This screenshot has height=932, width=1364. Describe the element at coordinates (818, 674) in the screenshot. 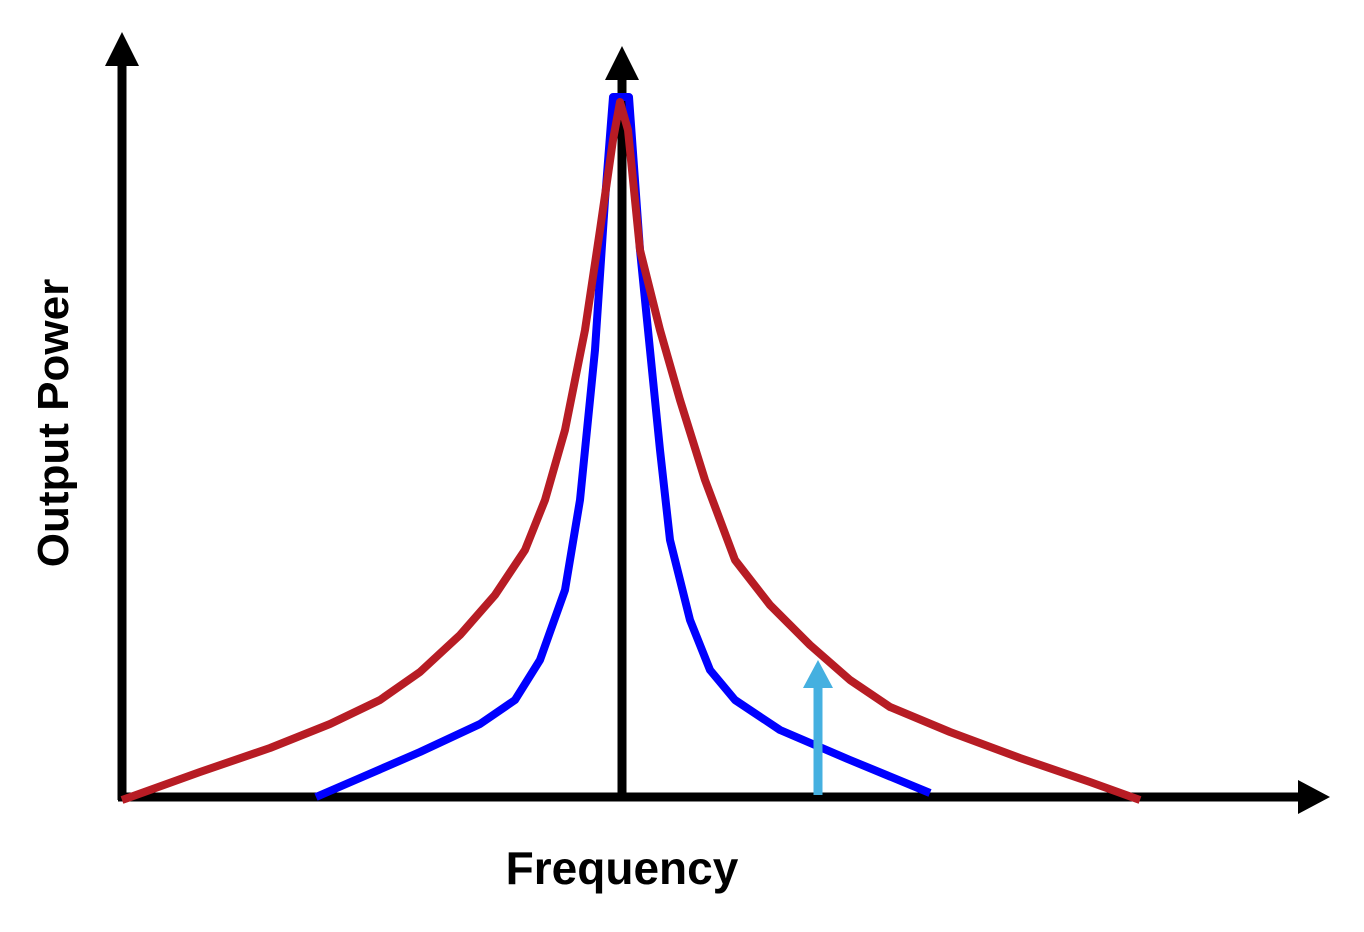

I see `difference-arrow-head` at that location.